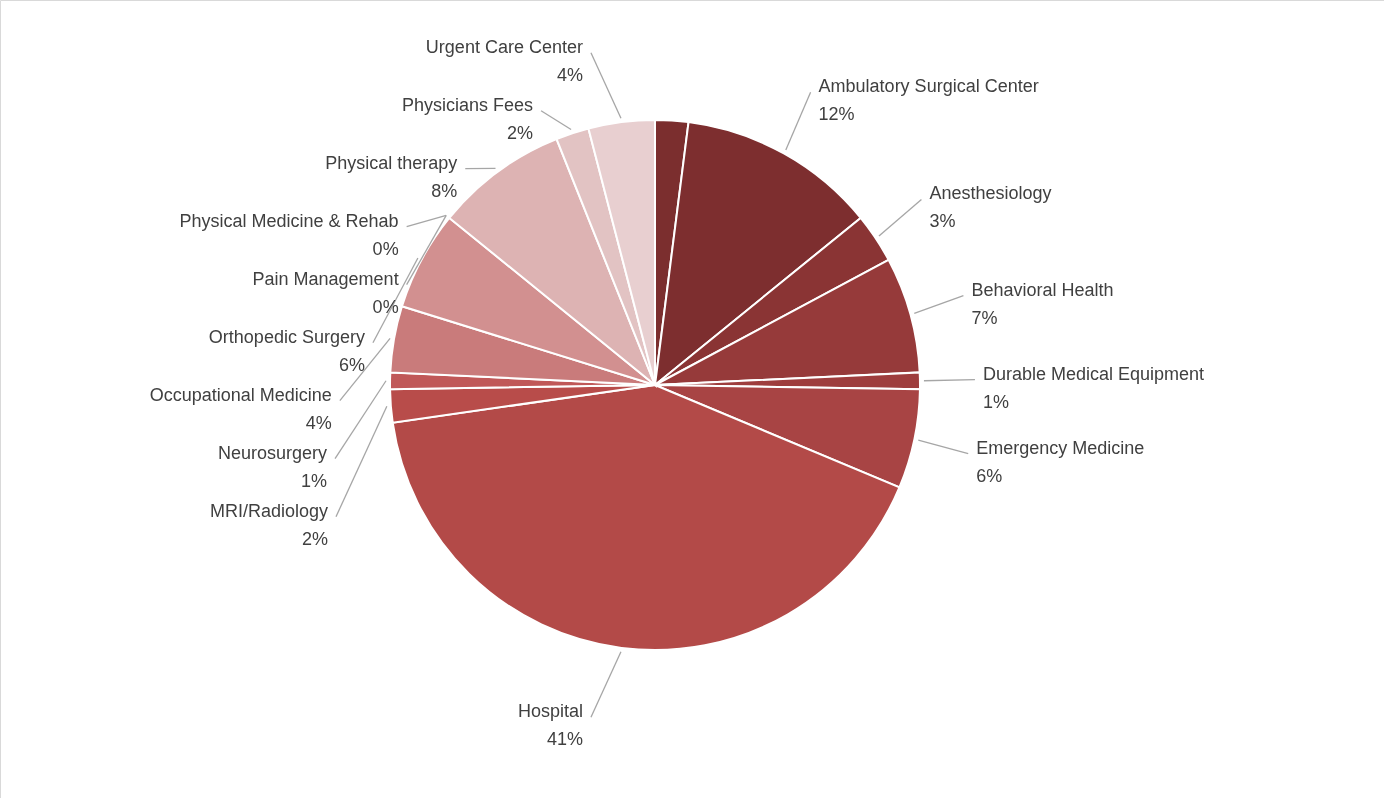 The height and width of the screenshot is (798, 1384). Describe the element at coordinates (990, 193) in the screenshot. I see `slice-label: Anesthesiology` at that location.